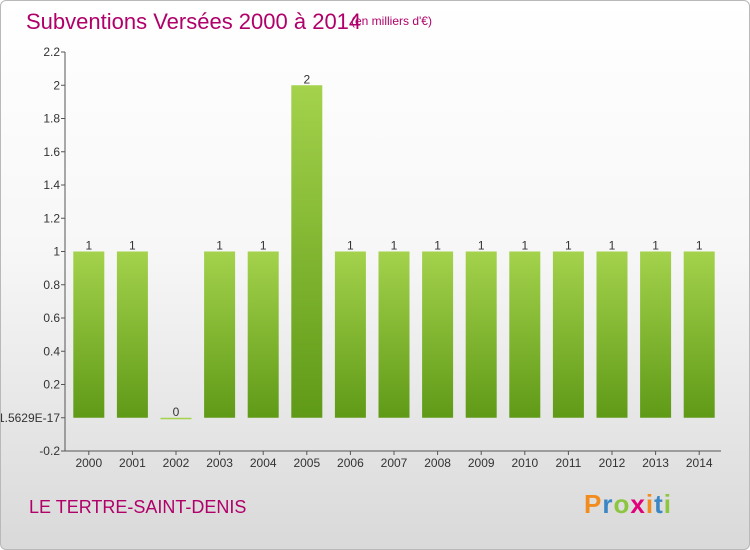 This screenshot has height=550, width=750. What do you see at coordinates (51, 318) in the screenshot?
I see `y-tick-label: 0.6` at bounding box center [51, 318].